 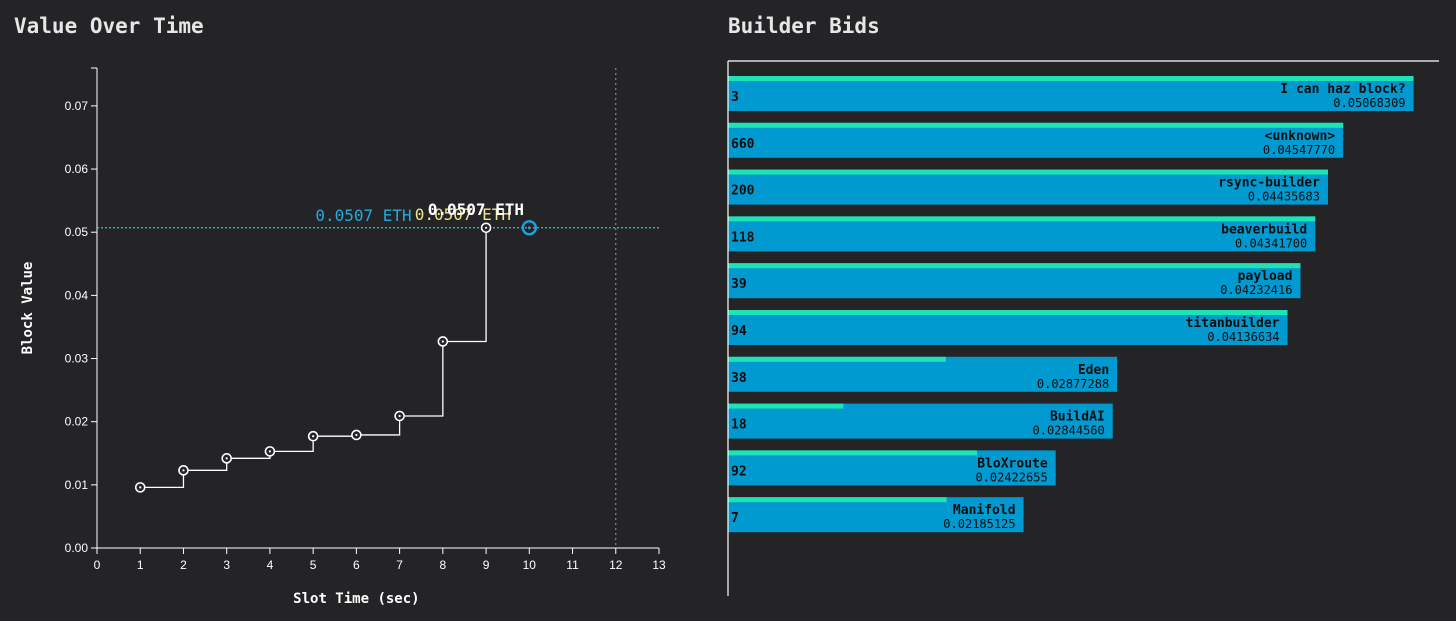 What do you see at coordinates (486, 565) in the screenshot?
I see `x-tick-label: 9` at bounding box center [486, 565].